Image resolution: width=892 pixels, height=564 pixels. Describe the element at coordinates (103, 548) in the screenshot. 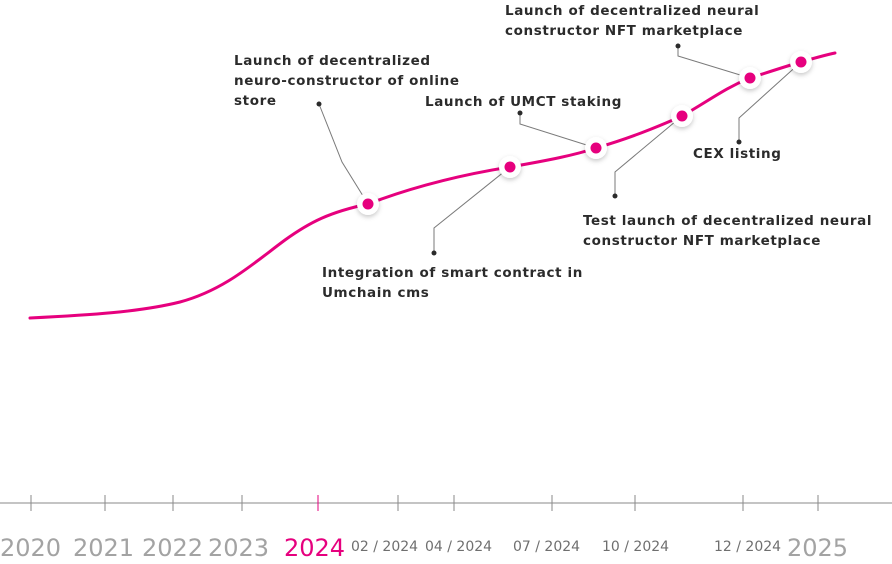

I see `timeline-year-label: 2021` at that location.